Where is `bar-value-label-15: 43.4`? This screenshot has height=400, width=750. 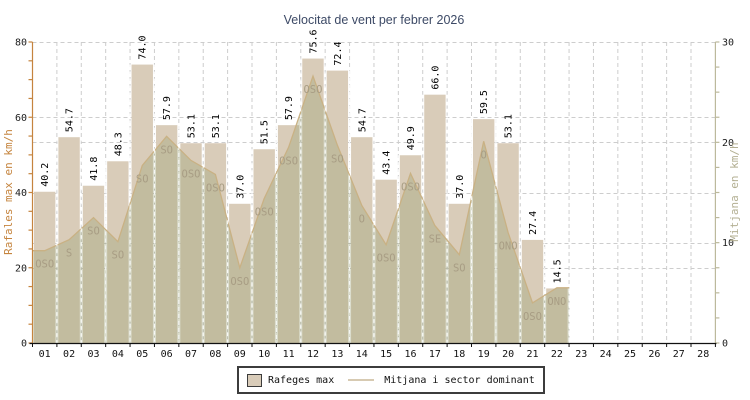 bar-value-label-15: 43.4 is located at coordinates (387, 163).